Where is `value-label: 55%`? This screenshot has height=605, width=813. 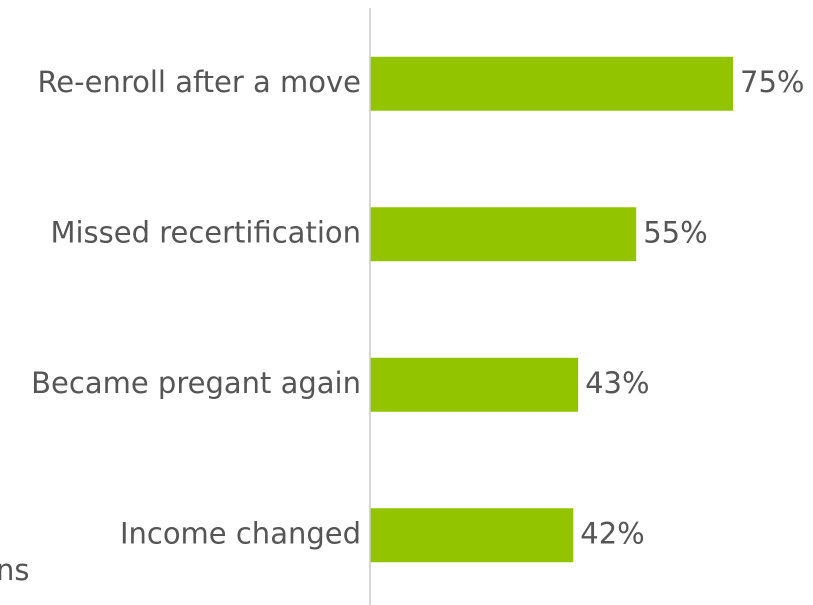 value-label: 55% is located at coordinates (675, 232).